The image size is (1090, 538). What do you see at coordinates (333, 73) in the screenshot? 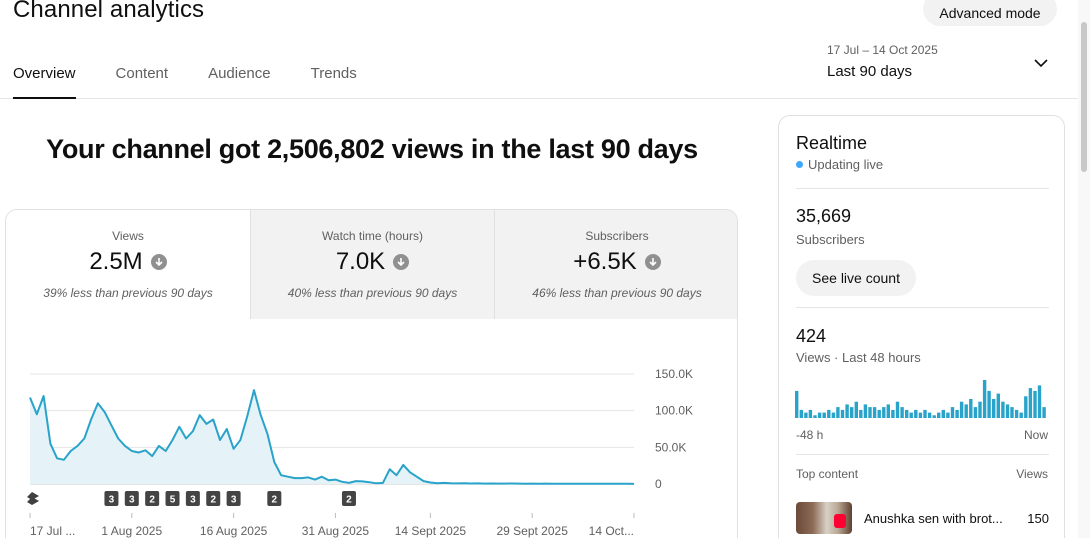
I see `tab-trends: Trends` at bounding box center [333, 73].